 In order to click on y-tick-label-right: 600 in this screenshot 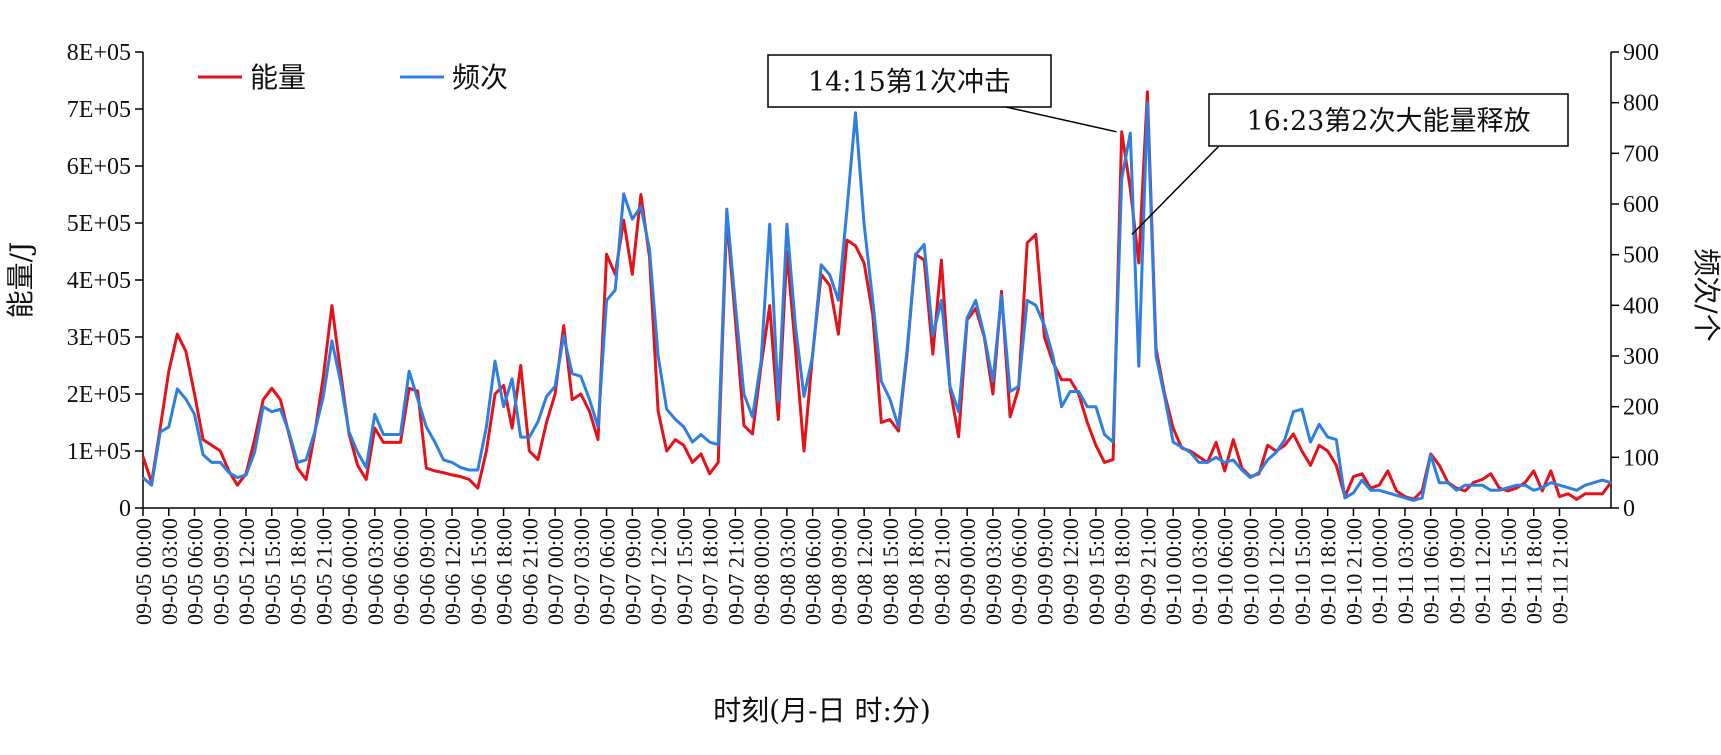, I will do `click(1641, 205)`.